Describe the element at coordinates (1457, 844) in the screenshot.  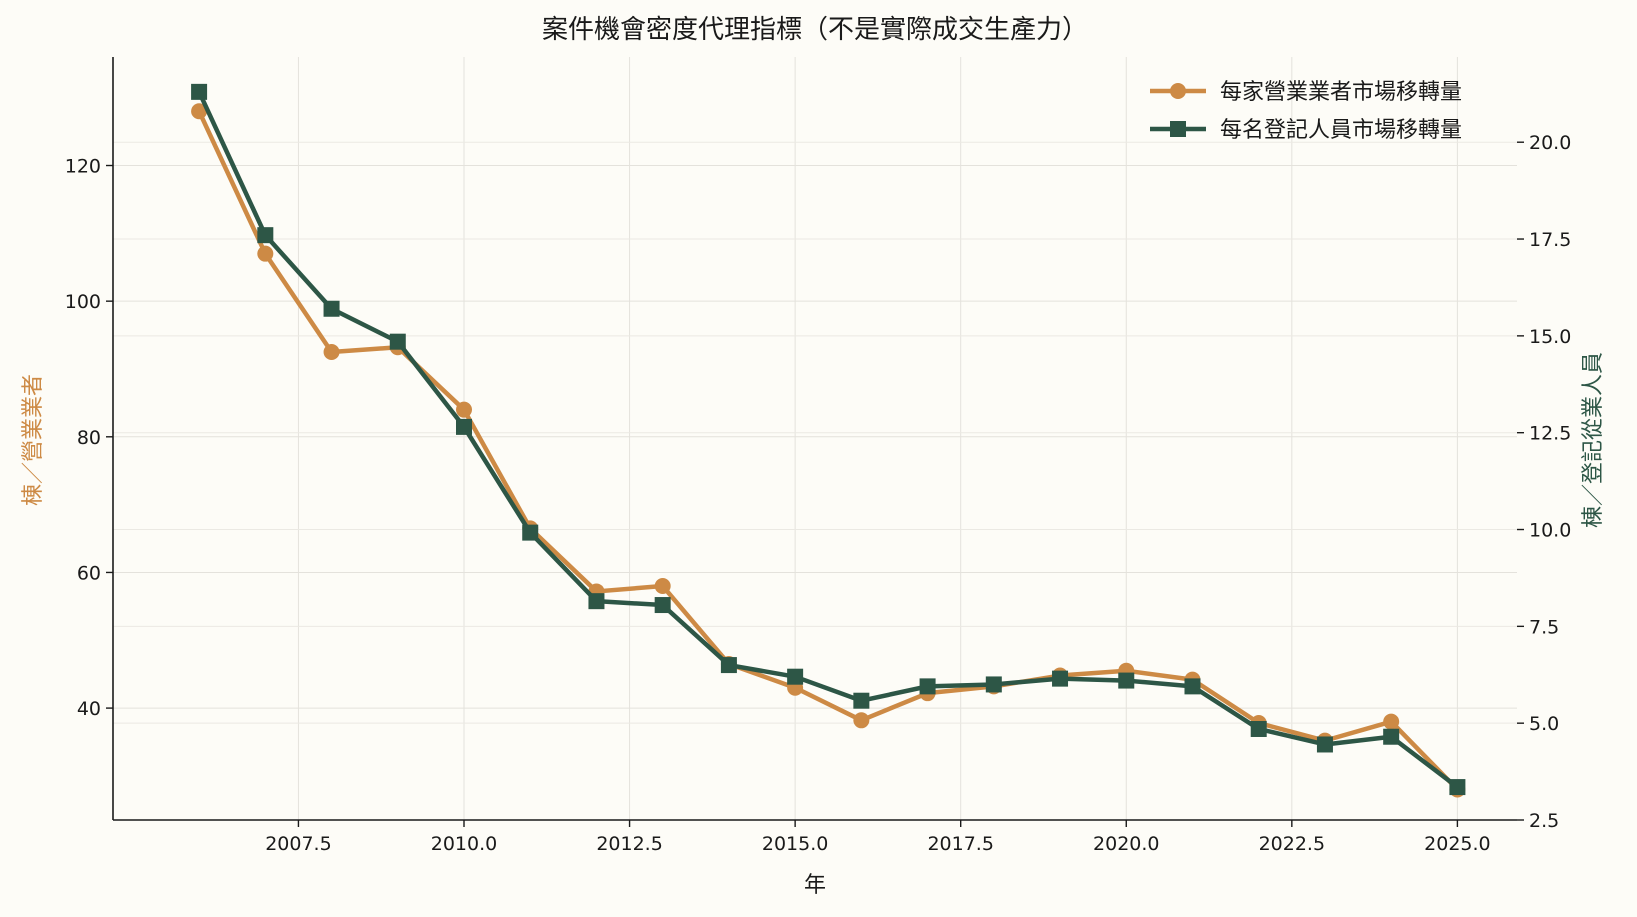
I see `x-tick-label: 2025.0` at that location.